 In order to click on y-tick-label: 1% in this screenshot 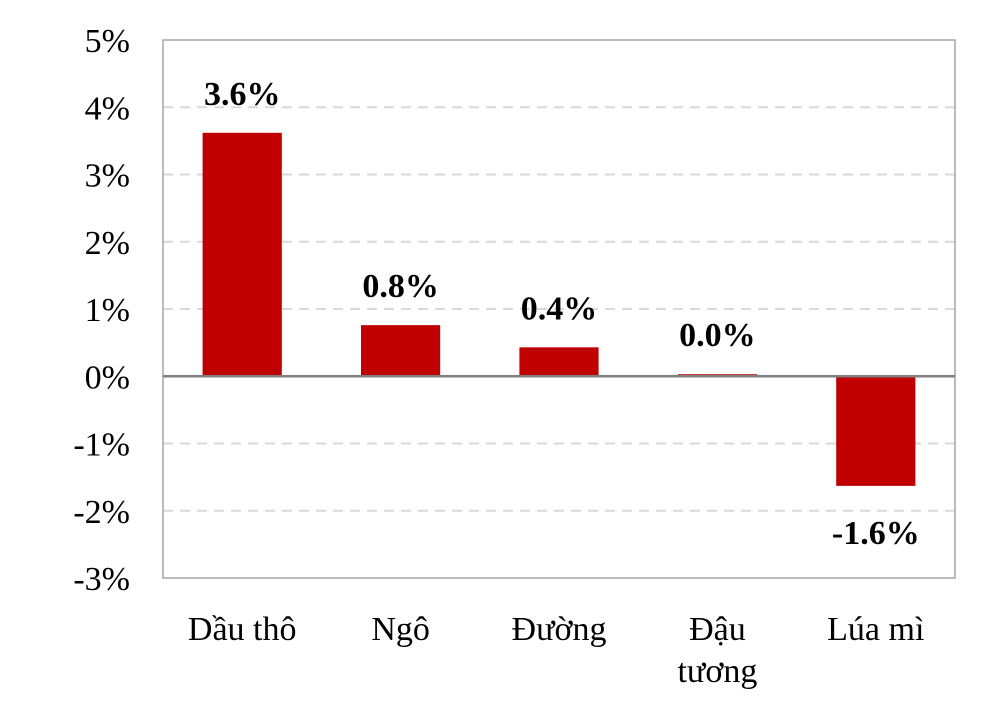, I will do `click(107, 310)`.